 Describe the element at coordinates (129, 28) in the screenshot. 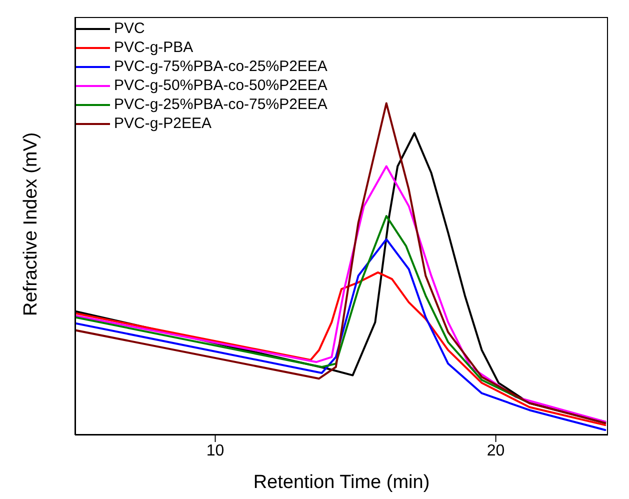

I see `legend-label: PVC` at that location.